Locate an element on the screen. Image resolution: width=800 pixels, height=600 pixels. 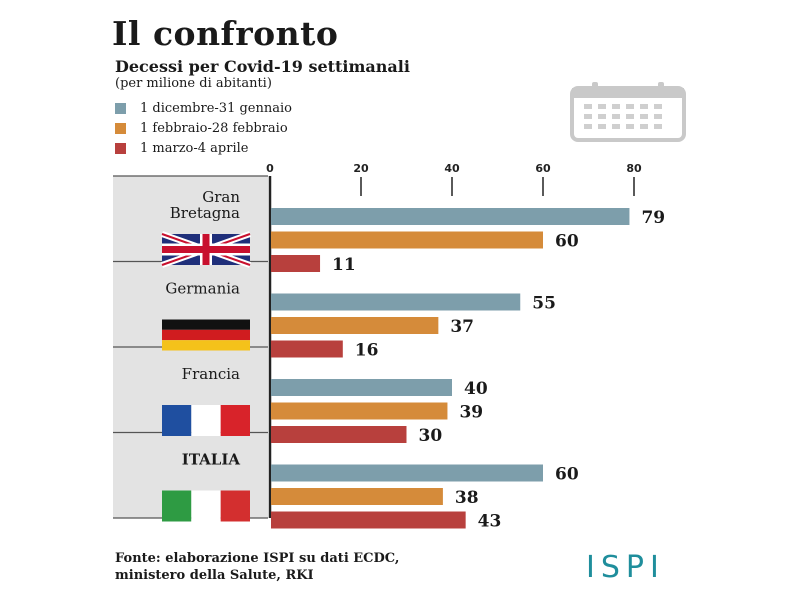
data-label: 30 is located at coordinates (431, 436).